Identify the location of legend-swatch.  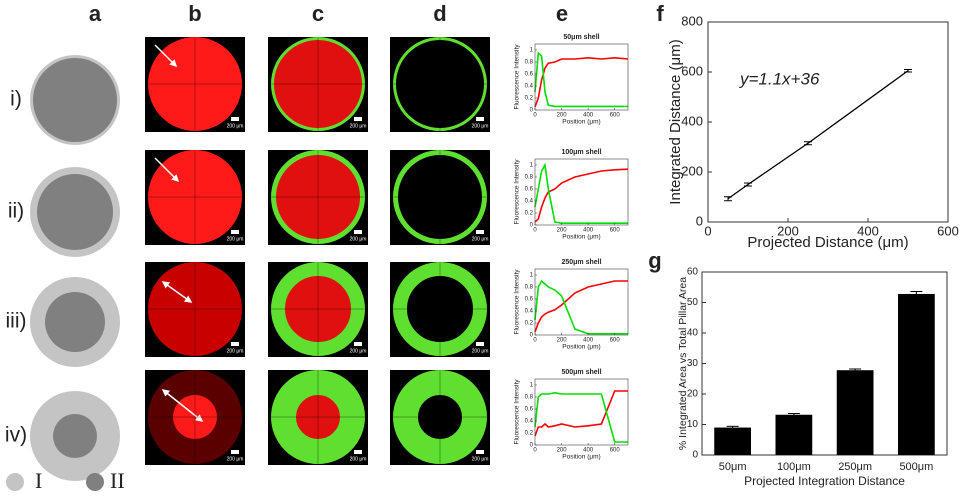
(95, 482).